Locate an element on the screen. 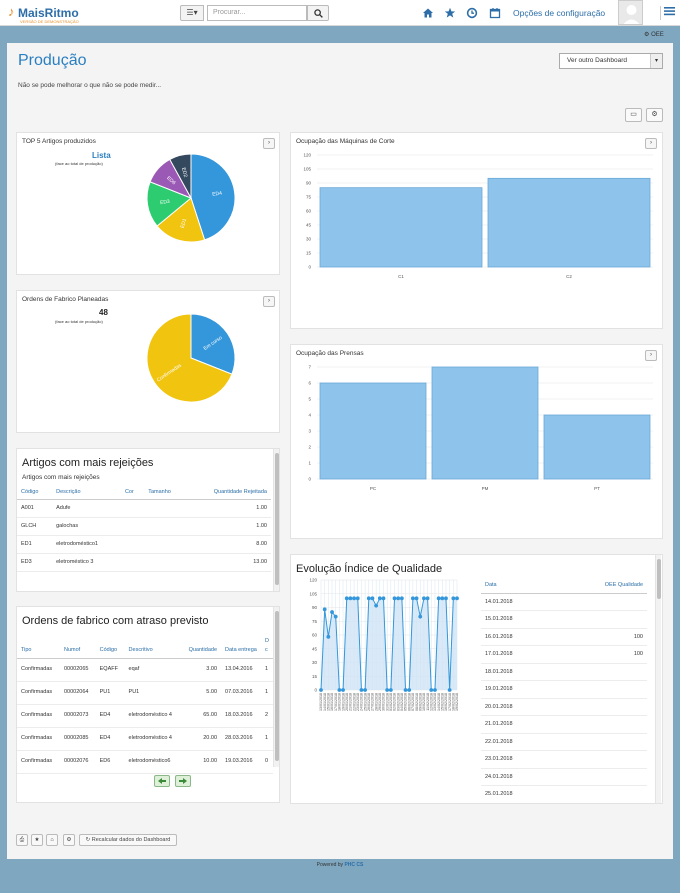  table-row: ED3 eletroméstico 3 13.00 is located at coordinates (144, 562).